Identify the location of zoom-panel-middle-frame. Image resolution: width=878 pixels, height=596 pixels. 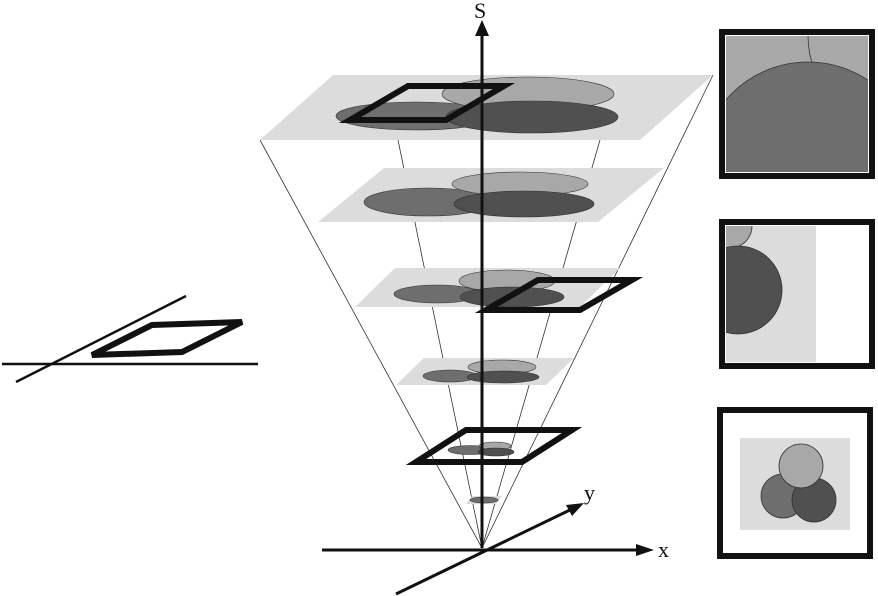
(797, 294).